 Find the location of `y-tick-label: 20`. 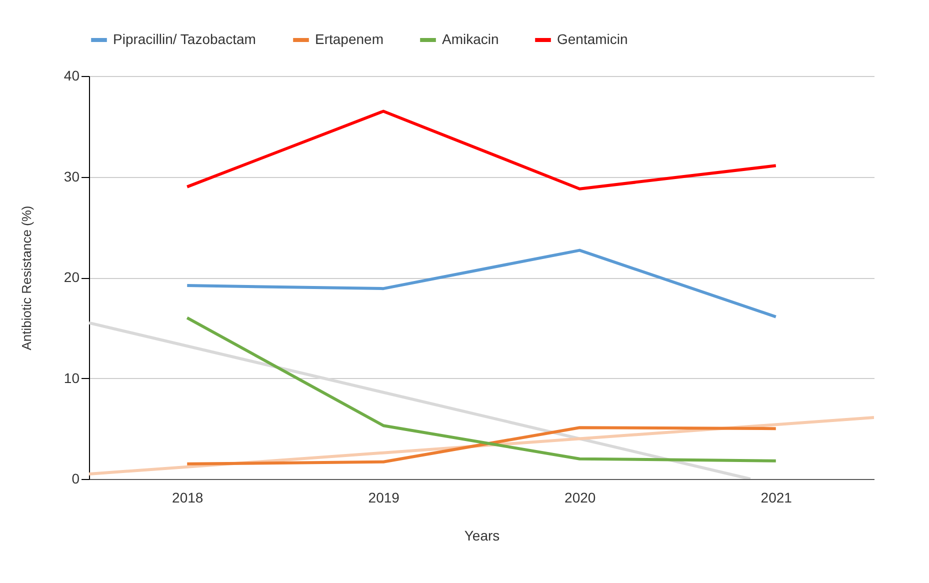

y-tick-label: 20 is located at coordinates (72, 277).